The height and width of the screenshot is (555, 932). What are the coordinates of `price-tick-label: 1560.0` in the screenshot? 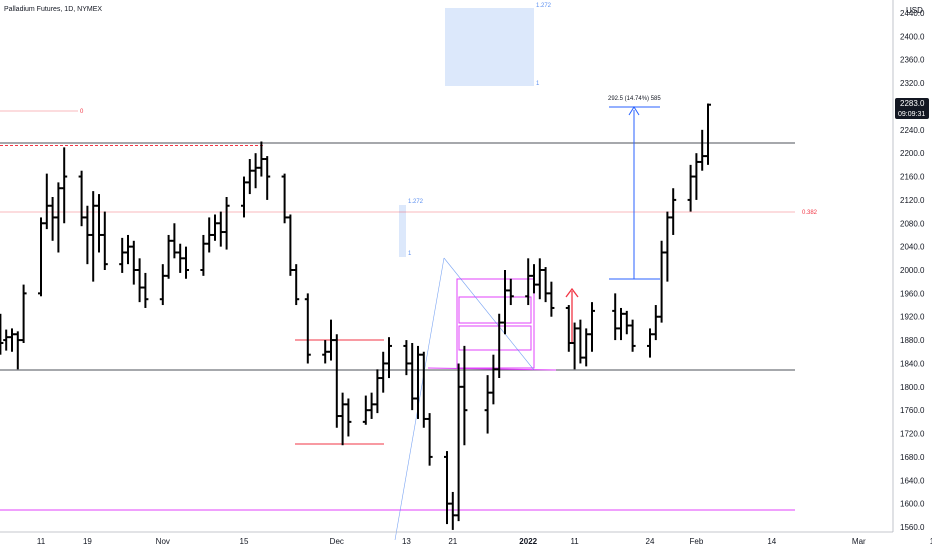 It's located at (912, 527).